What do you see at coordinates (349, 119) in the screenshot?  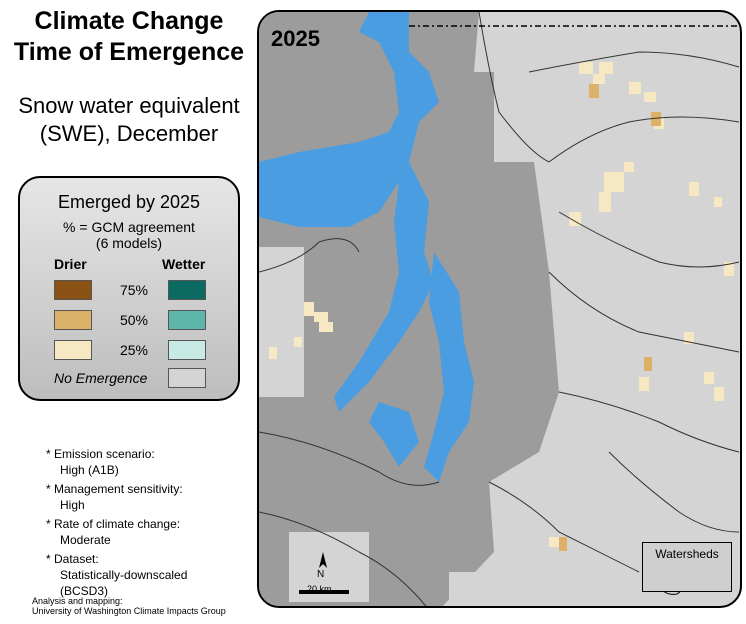 I see `water-strait` at bounding box center [349, 119].